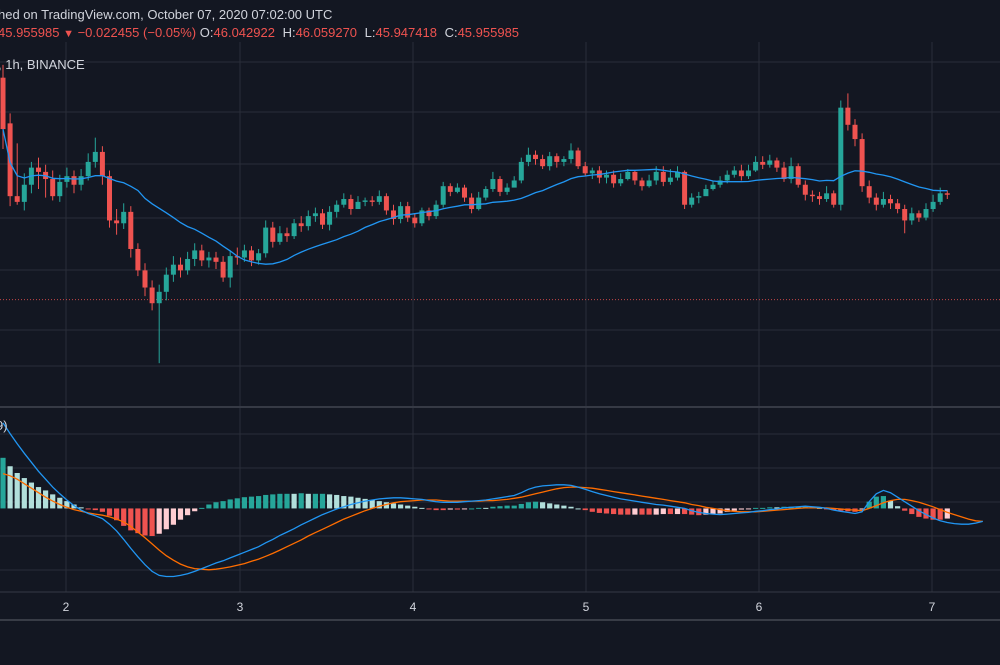  What do you see at coordinates (759, 607) in the screenshot?
I see `x-tick-label-6: 6` at bounding box center [759, 607].